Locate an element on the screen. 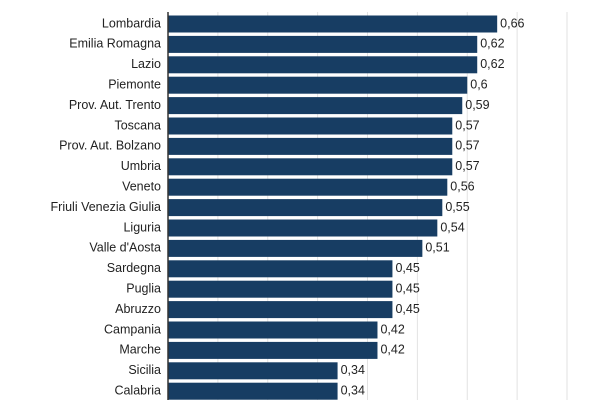 This screenshot has width=600, height=400. category-label: Veneto is located at coordinates (141, 186).